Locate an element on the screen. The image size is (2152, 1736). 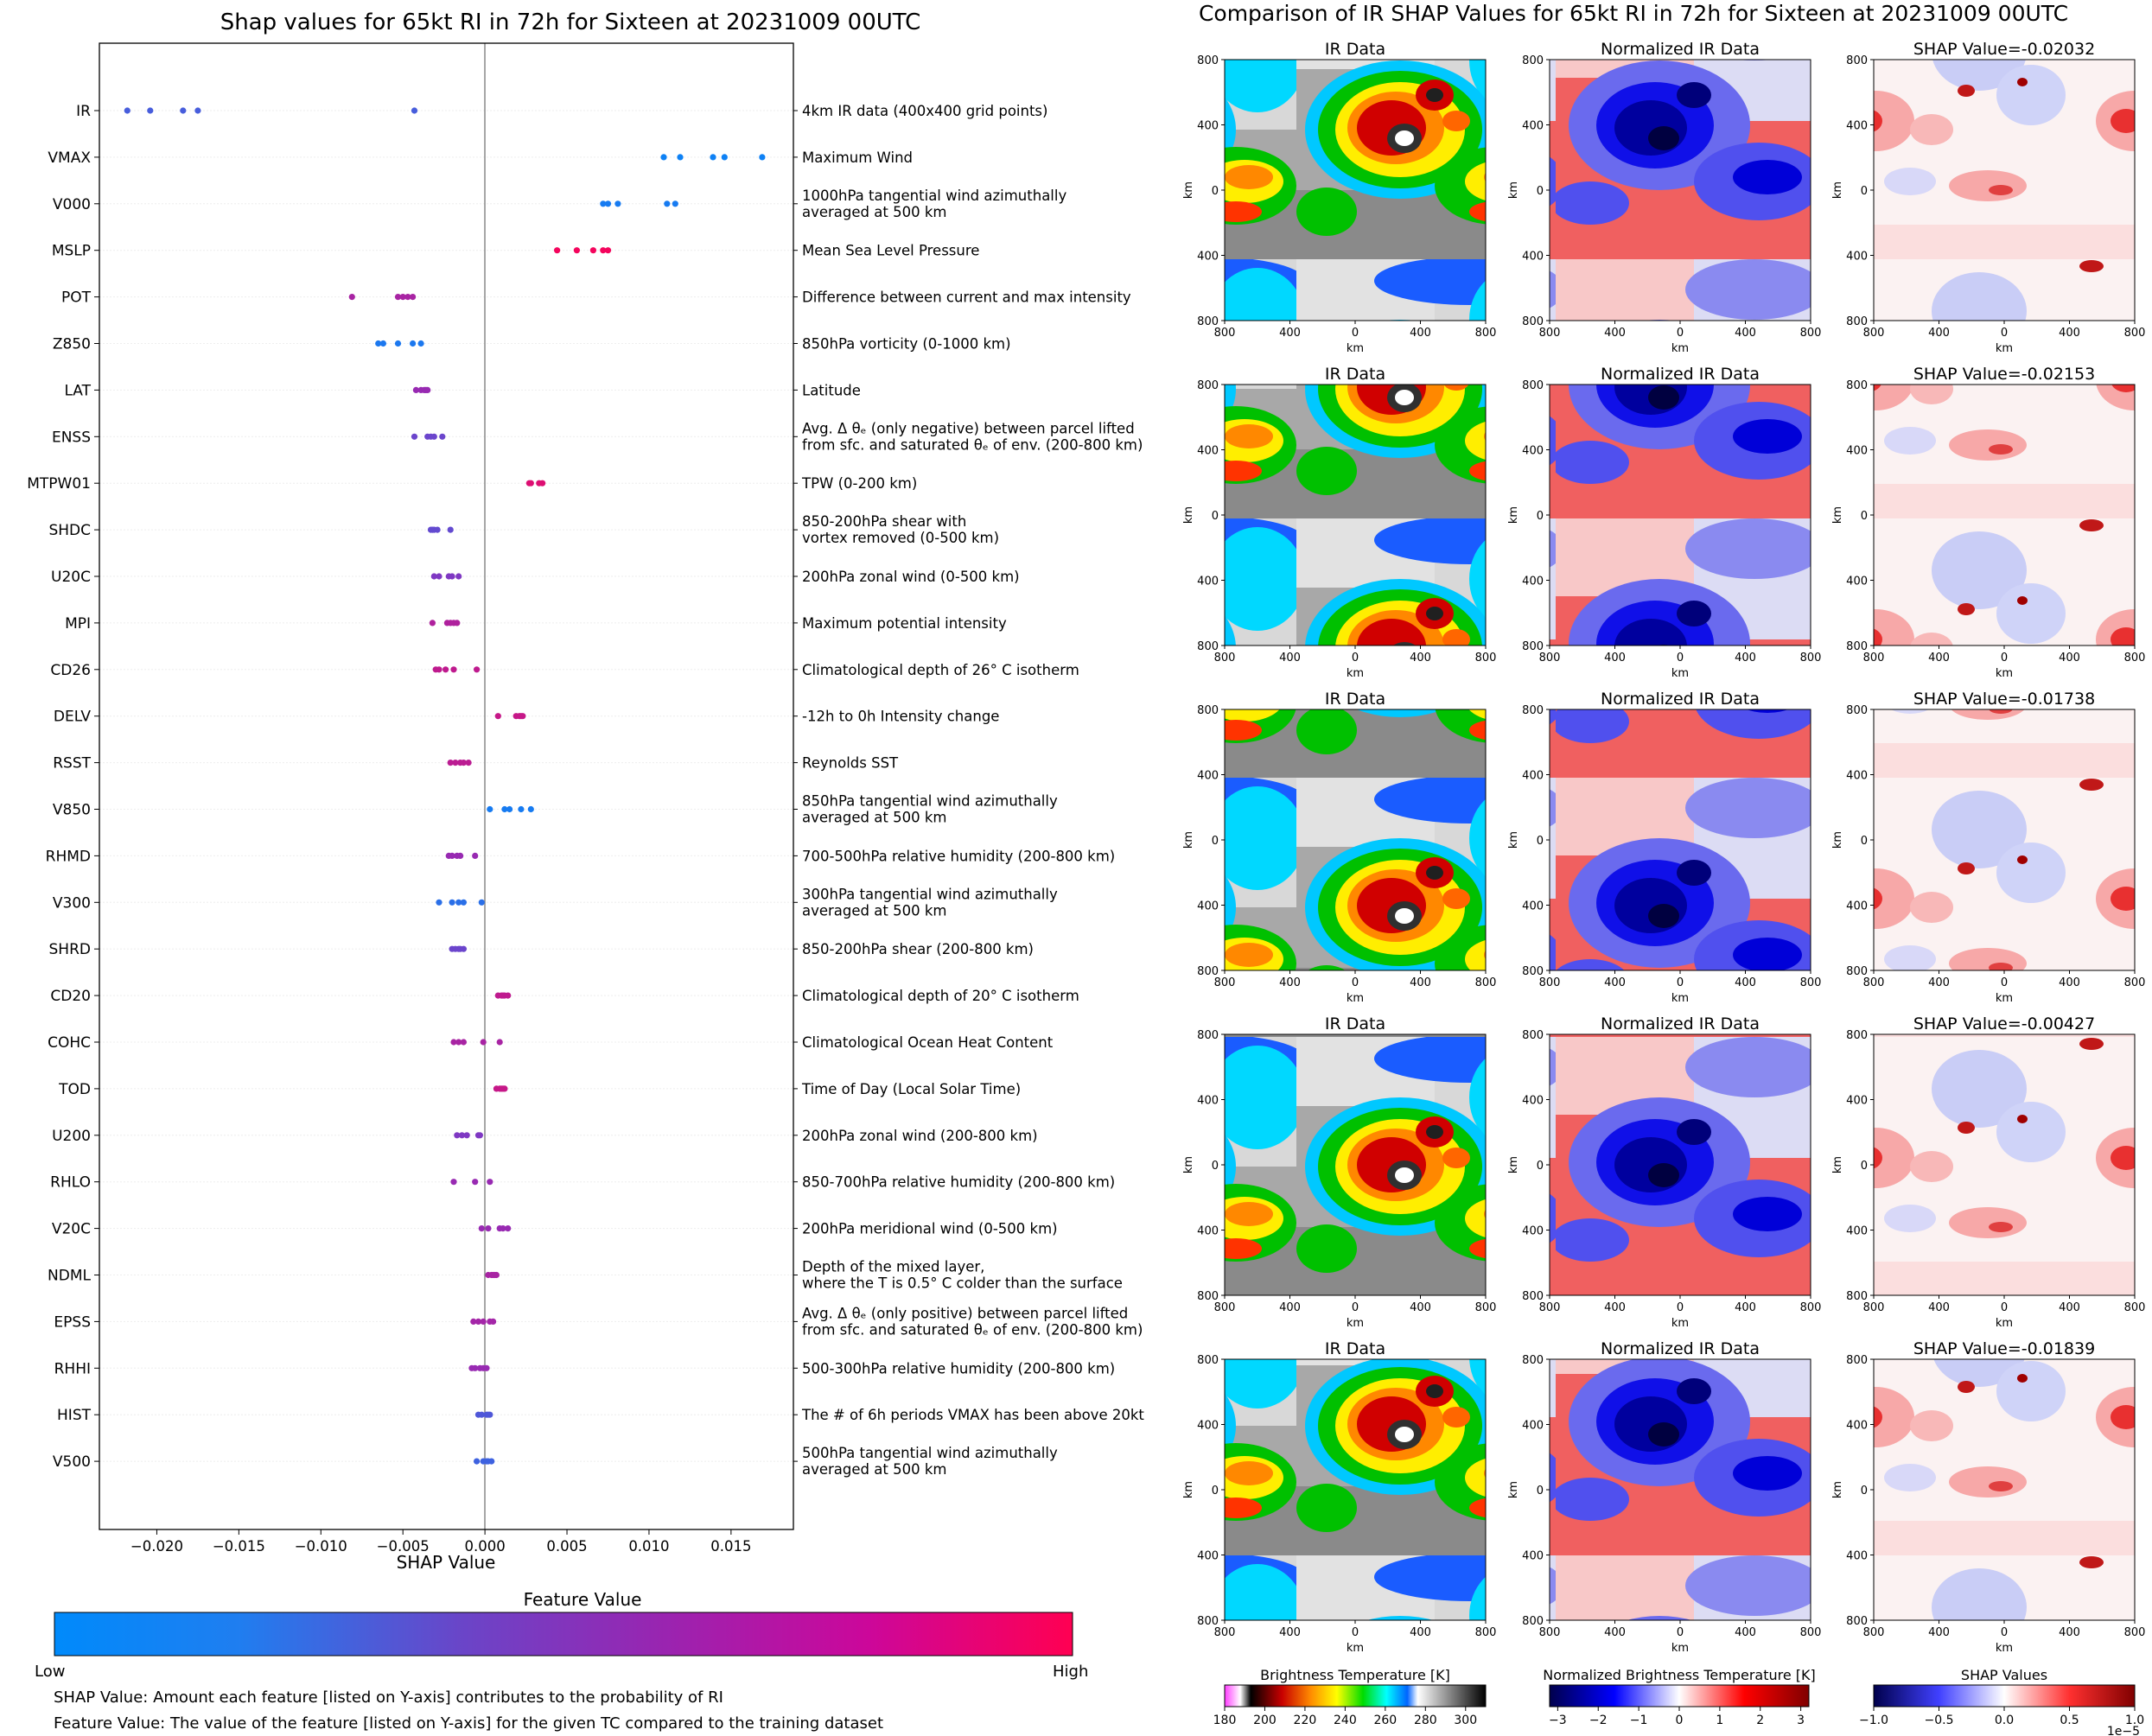
feature-desc-cd26: Climatological depth of 26° C isotherm is located at coordinates (940, 670).